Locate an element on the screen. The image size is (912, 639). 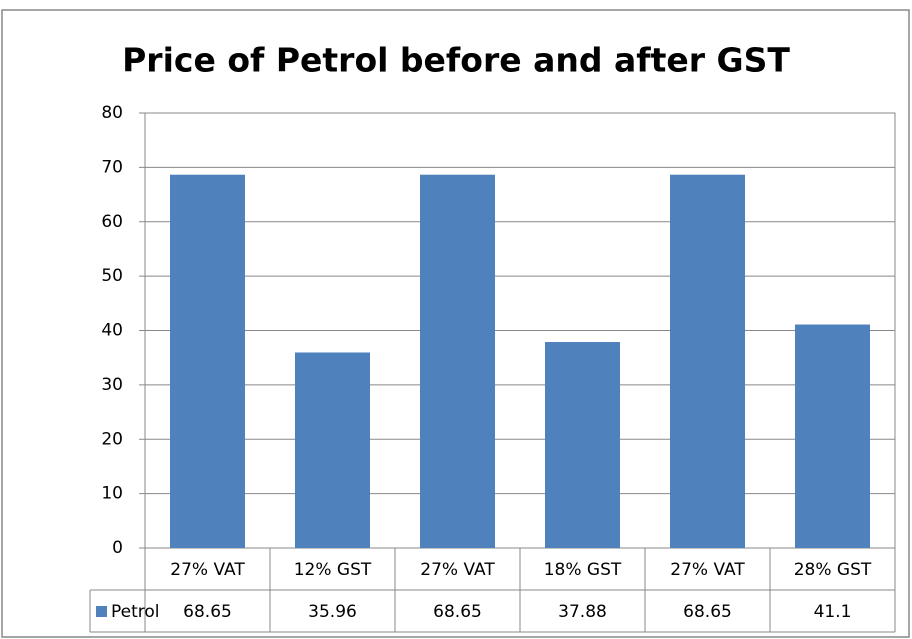
table-value: 41.1 is located at coordinates (833, 612).